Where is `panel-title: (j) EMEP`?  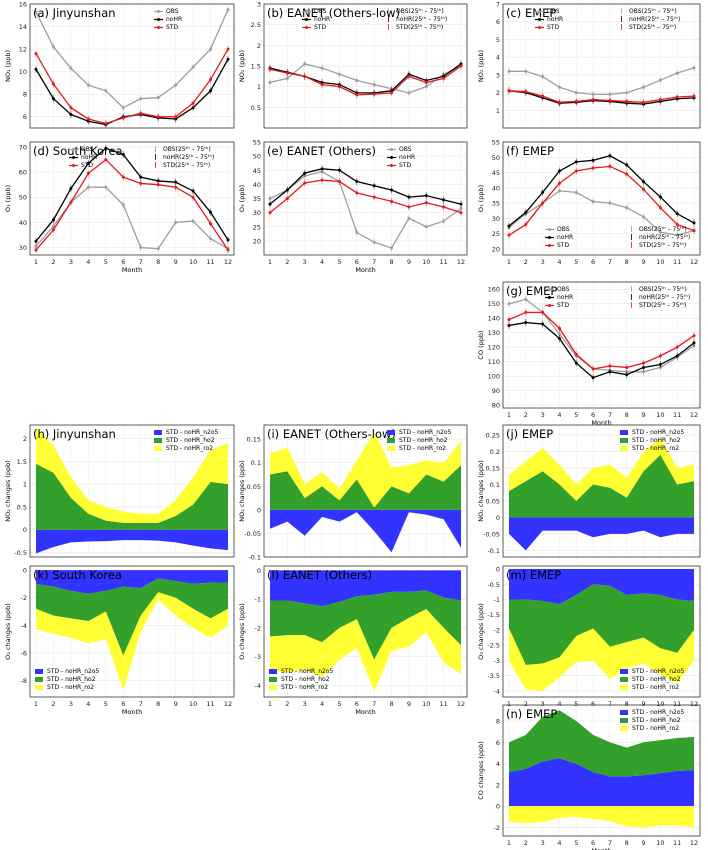 panel-title: (j) EMEP is located at coordinates (529, 434).